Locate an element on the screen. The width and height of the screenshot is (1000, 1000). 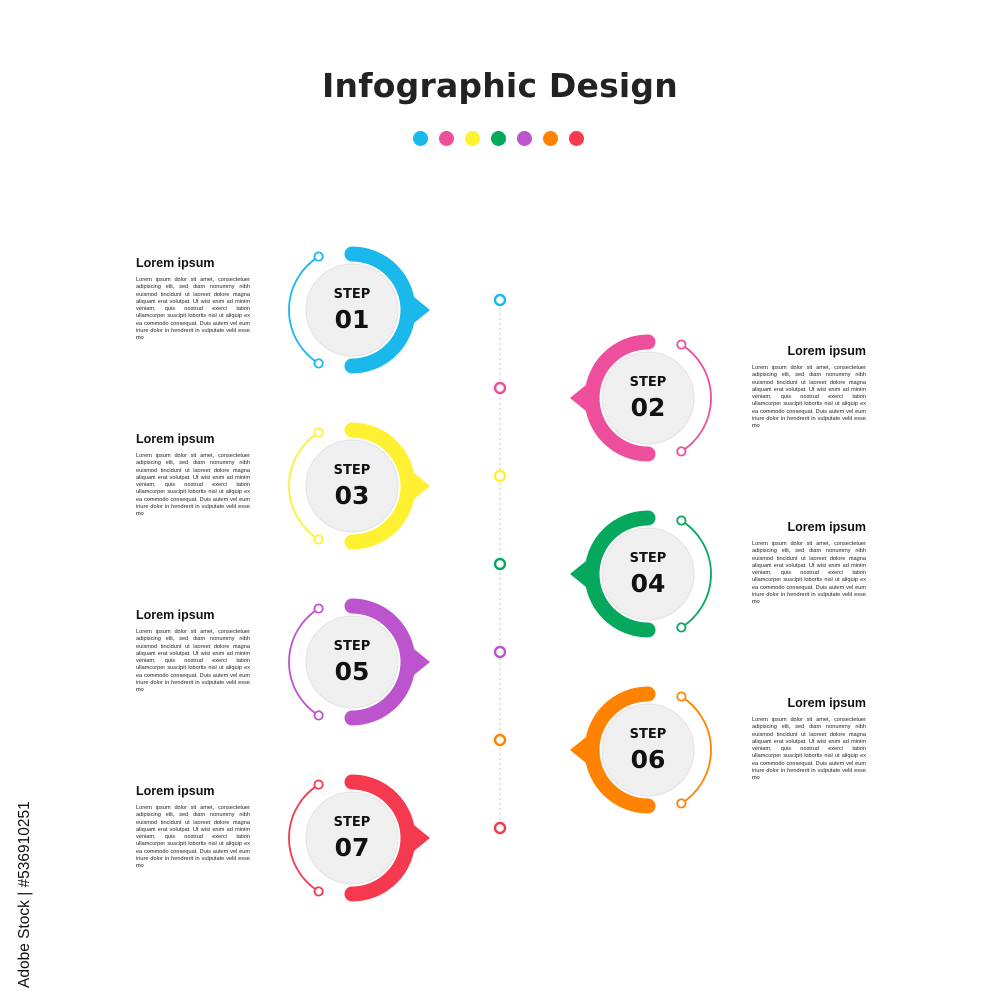
step-03: STEP 03 is located at coordinates (359, 486).